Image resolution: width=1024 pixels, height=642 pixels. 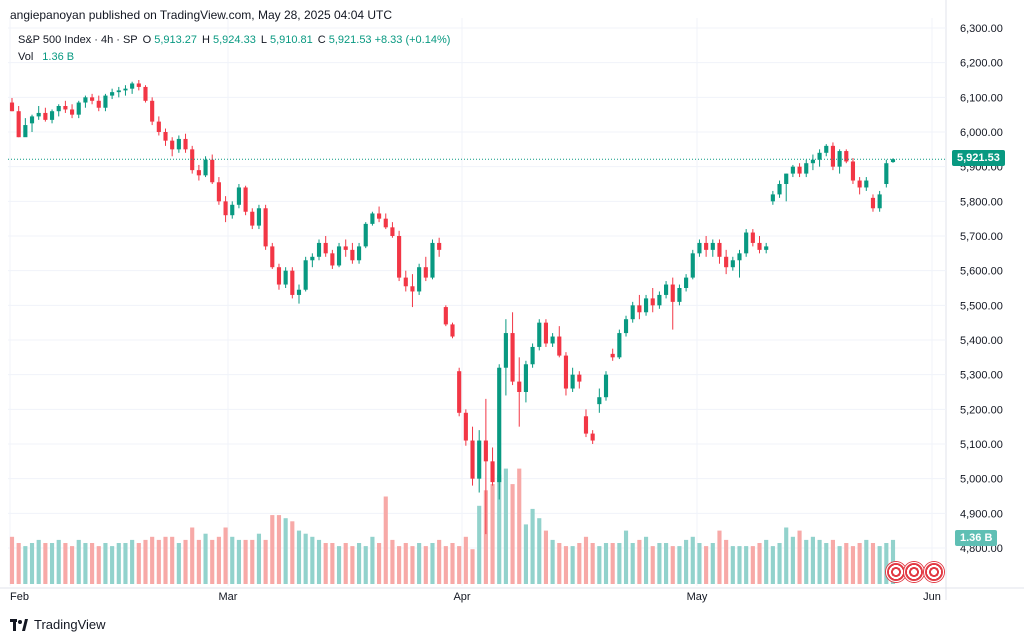 What do you see at coordinates (176, 40) in the screenshot?
I see `open-value: 5,913.27` at bounding box center [176, 40].